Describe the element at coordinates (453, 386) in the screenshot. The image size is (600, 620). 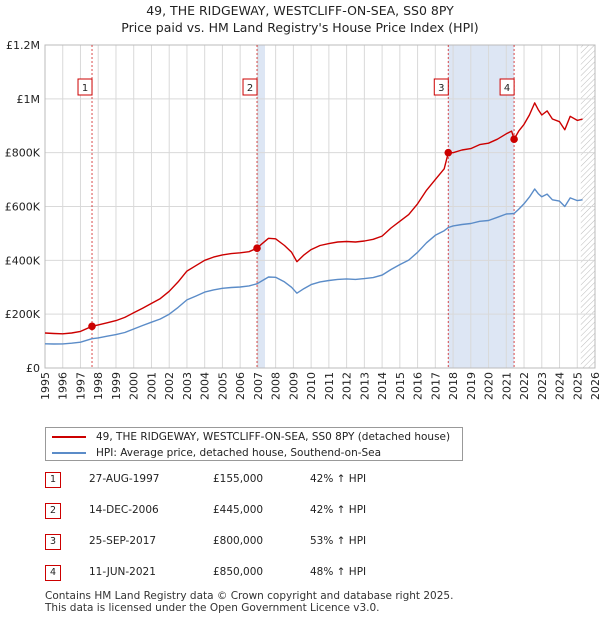
I see `x-tick-label: 2018` at that location.